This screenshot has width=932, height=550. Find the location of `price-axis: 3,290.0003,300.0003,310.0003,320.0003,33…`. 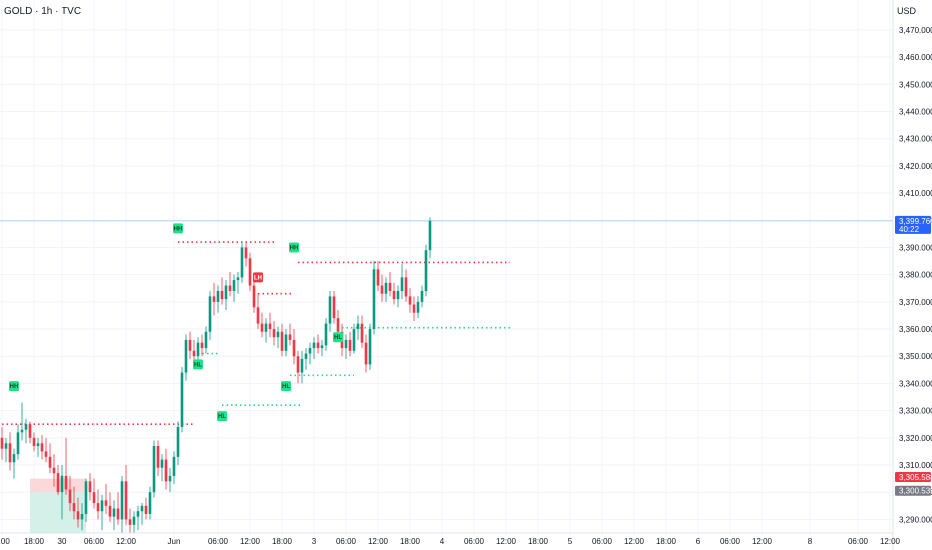

price-axis: 3,290.0003,300.0003,310.0003,320.0003,33… is located at coordinates (915, 275).